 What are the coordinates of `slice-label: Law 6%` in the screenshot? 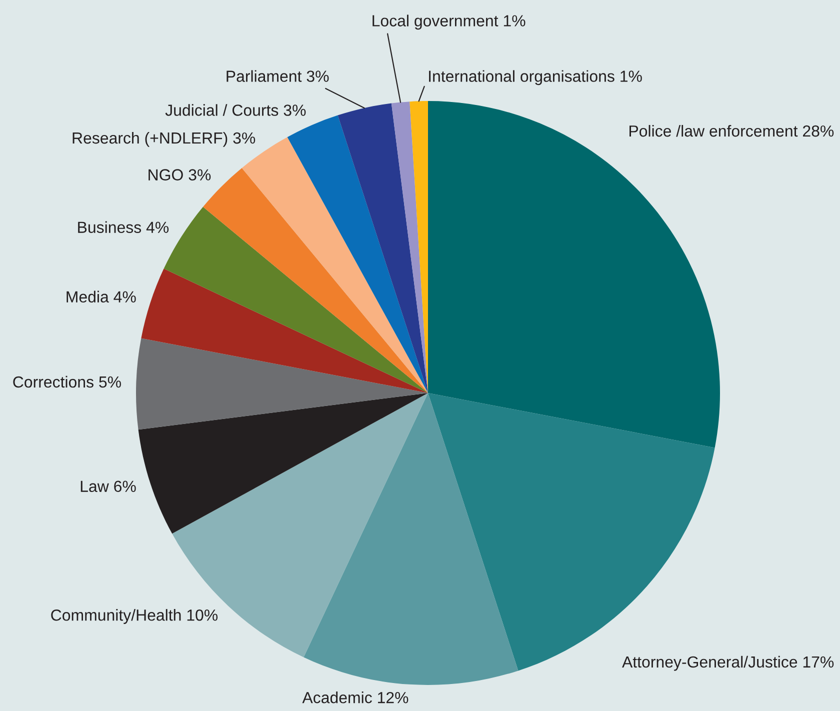 It's located at (108, 486).